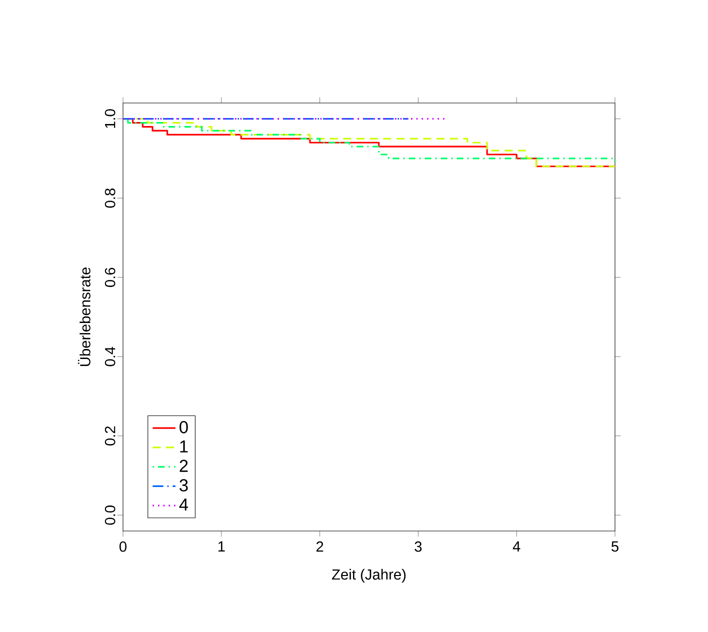 This screenshot has width=708, height=632. Describe the element at coordinates (110, 118) in the screenshot. I see `y-tick-label: 1.0` at that location.